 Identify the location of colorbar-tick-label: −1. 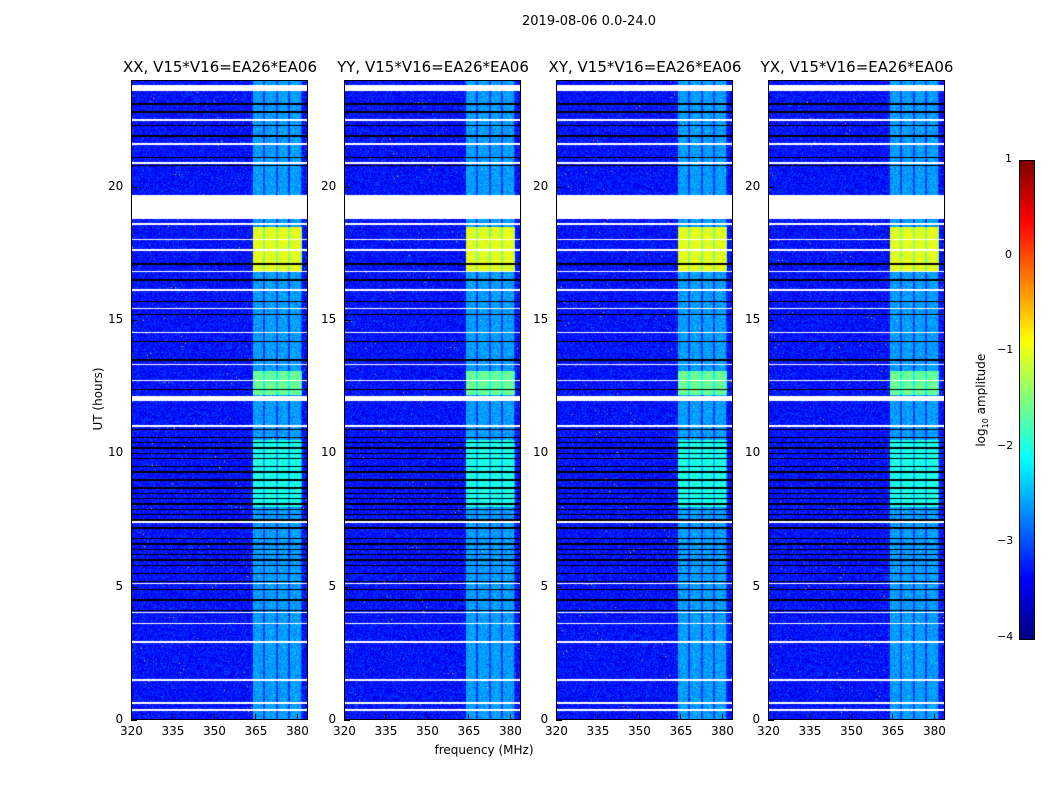
(1005, 350).